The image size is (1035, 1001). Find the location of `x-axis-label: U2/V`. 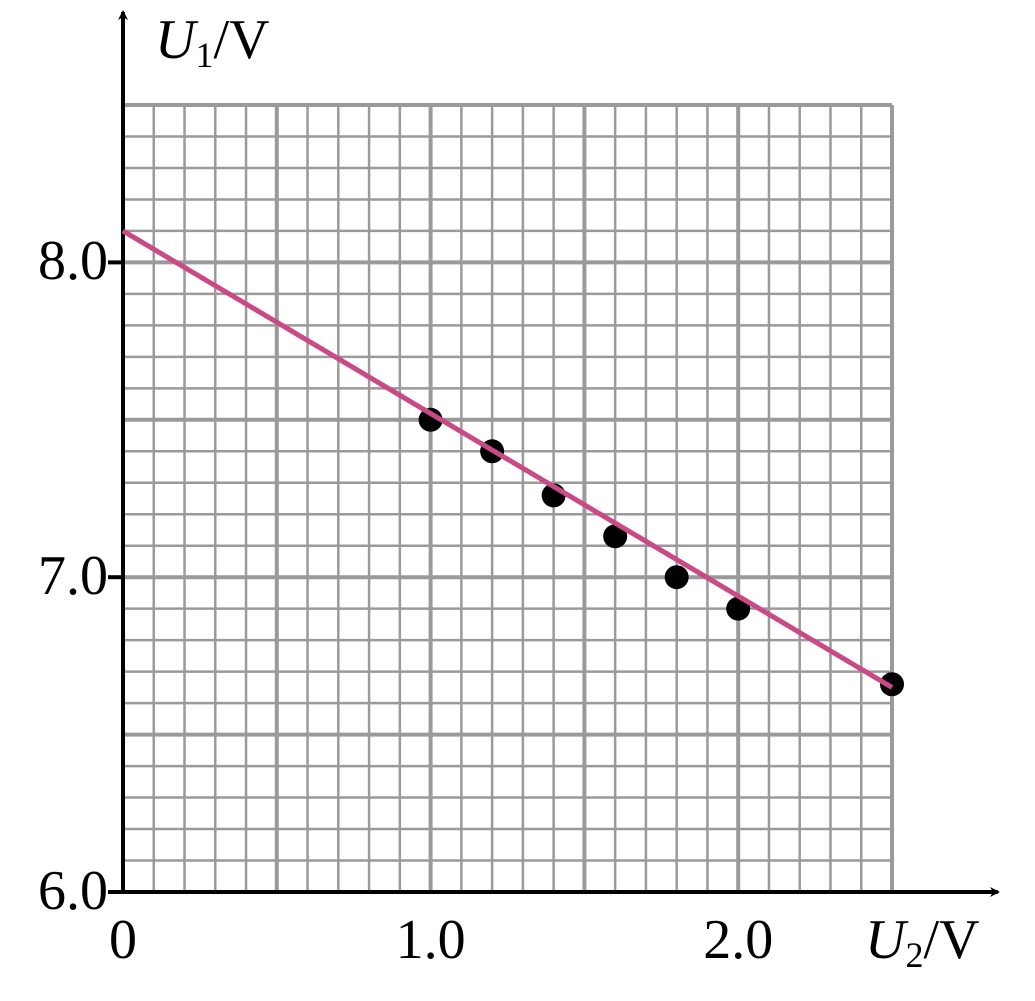

x-axis-label: U2/V is located at coordinates (922, 942).